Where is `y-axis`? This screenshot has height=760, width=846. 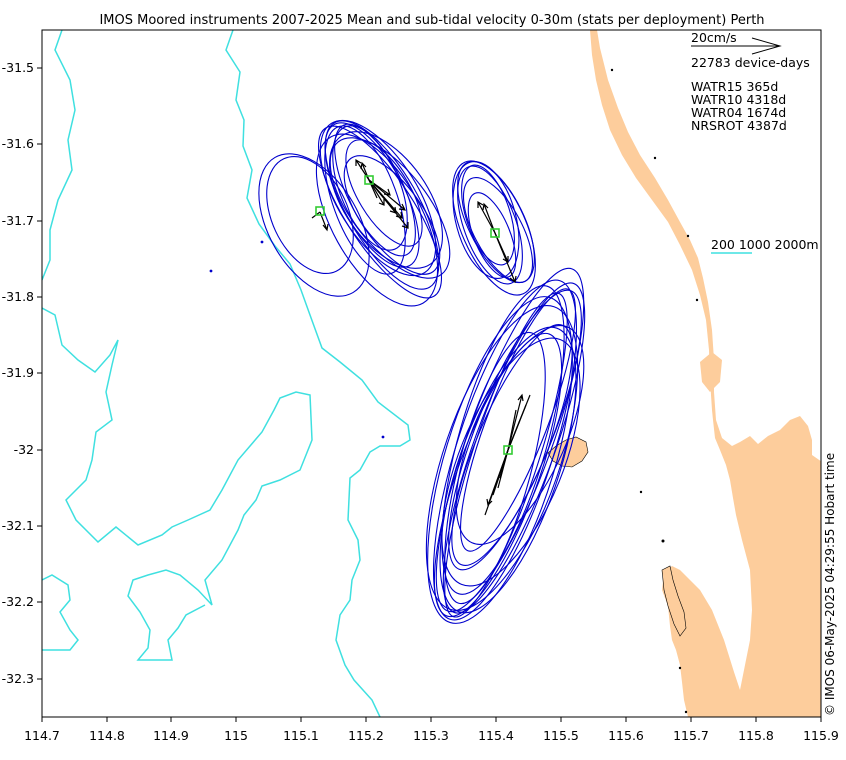 y-axis is located at coordinates (39, 373).